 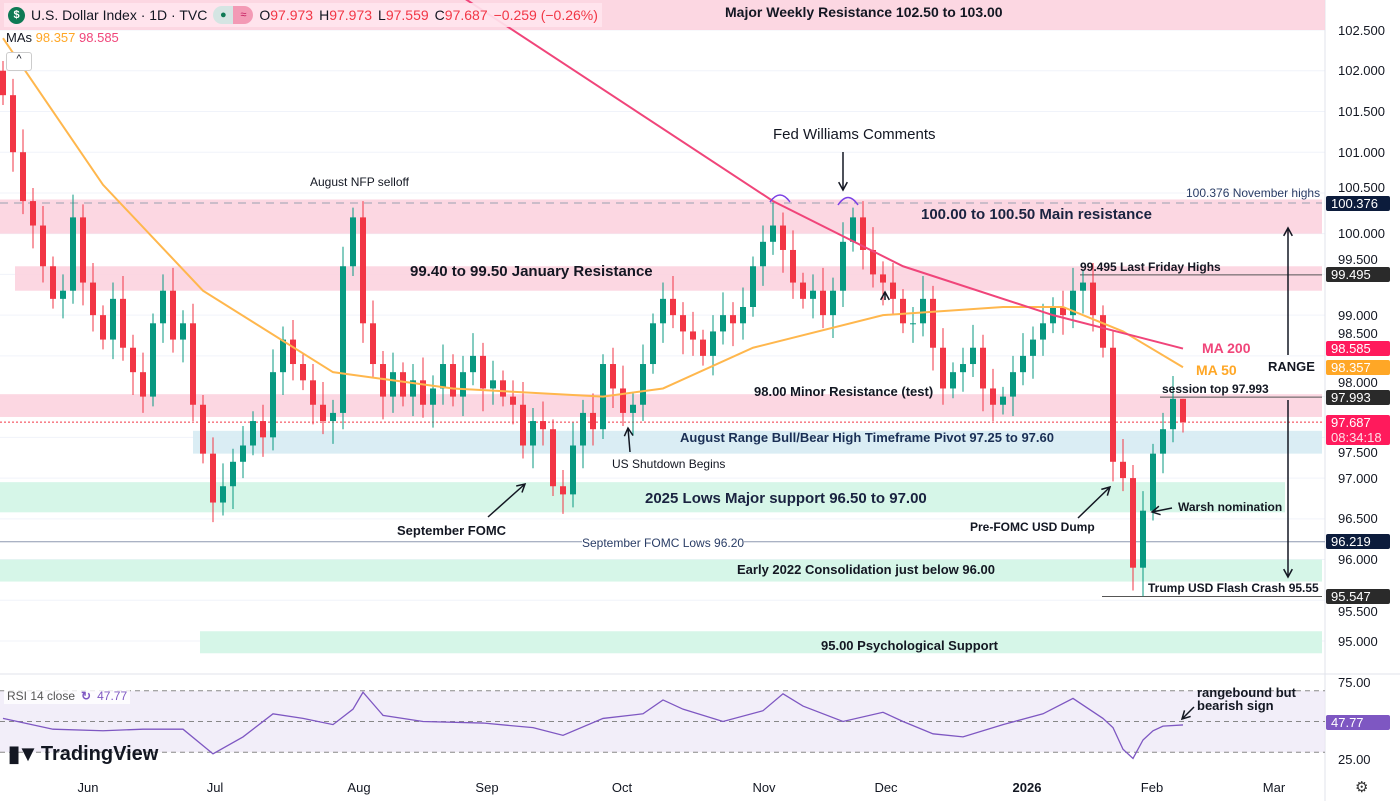 I want to click on time-label: Nov, so click(x=764, y=787).